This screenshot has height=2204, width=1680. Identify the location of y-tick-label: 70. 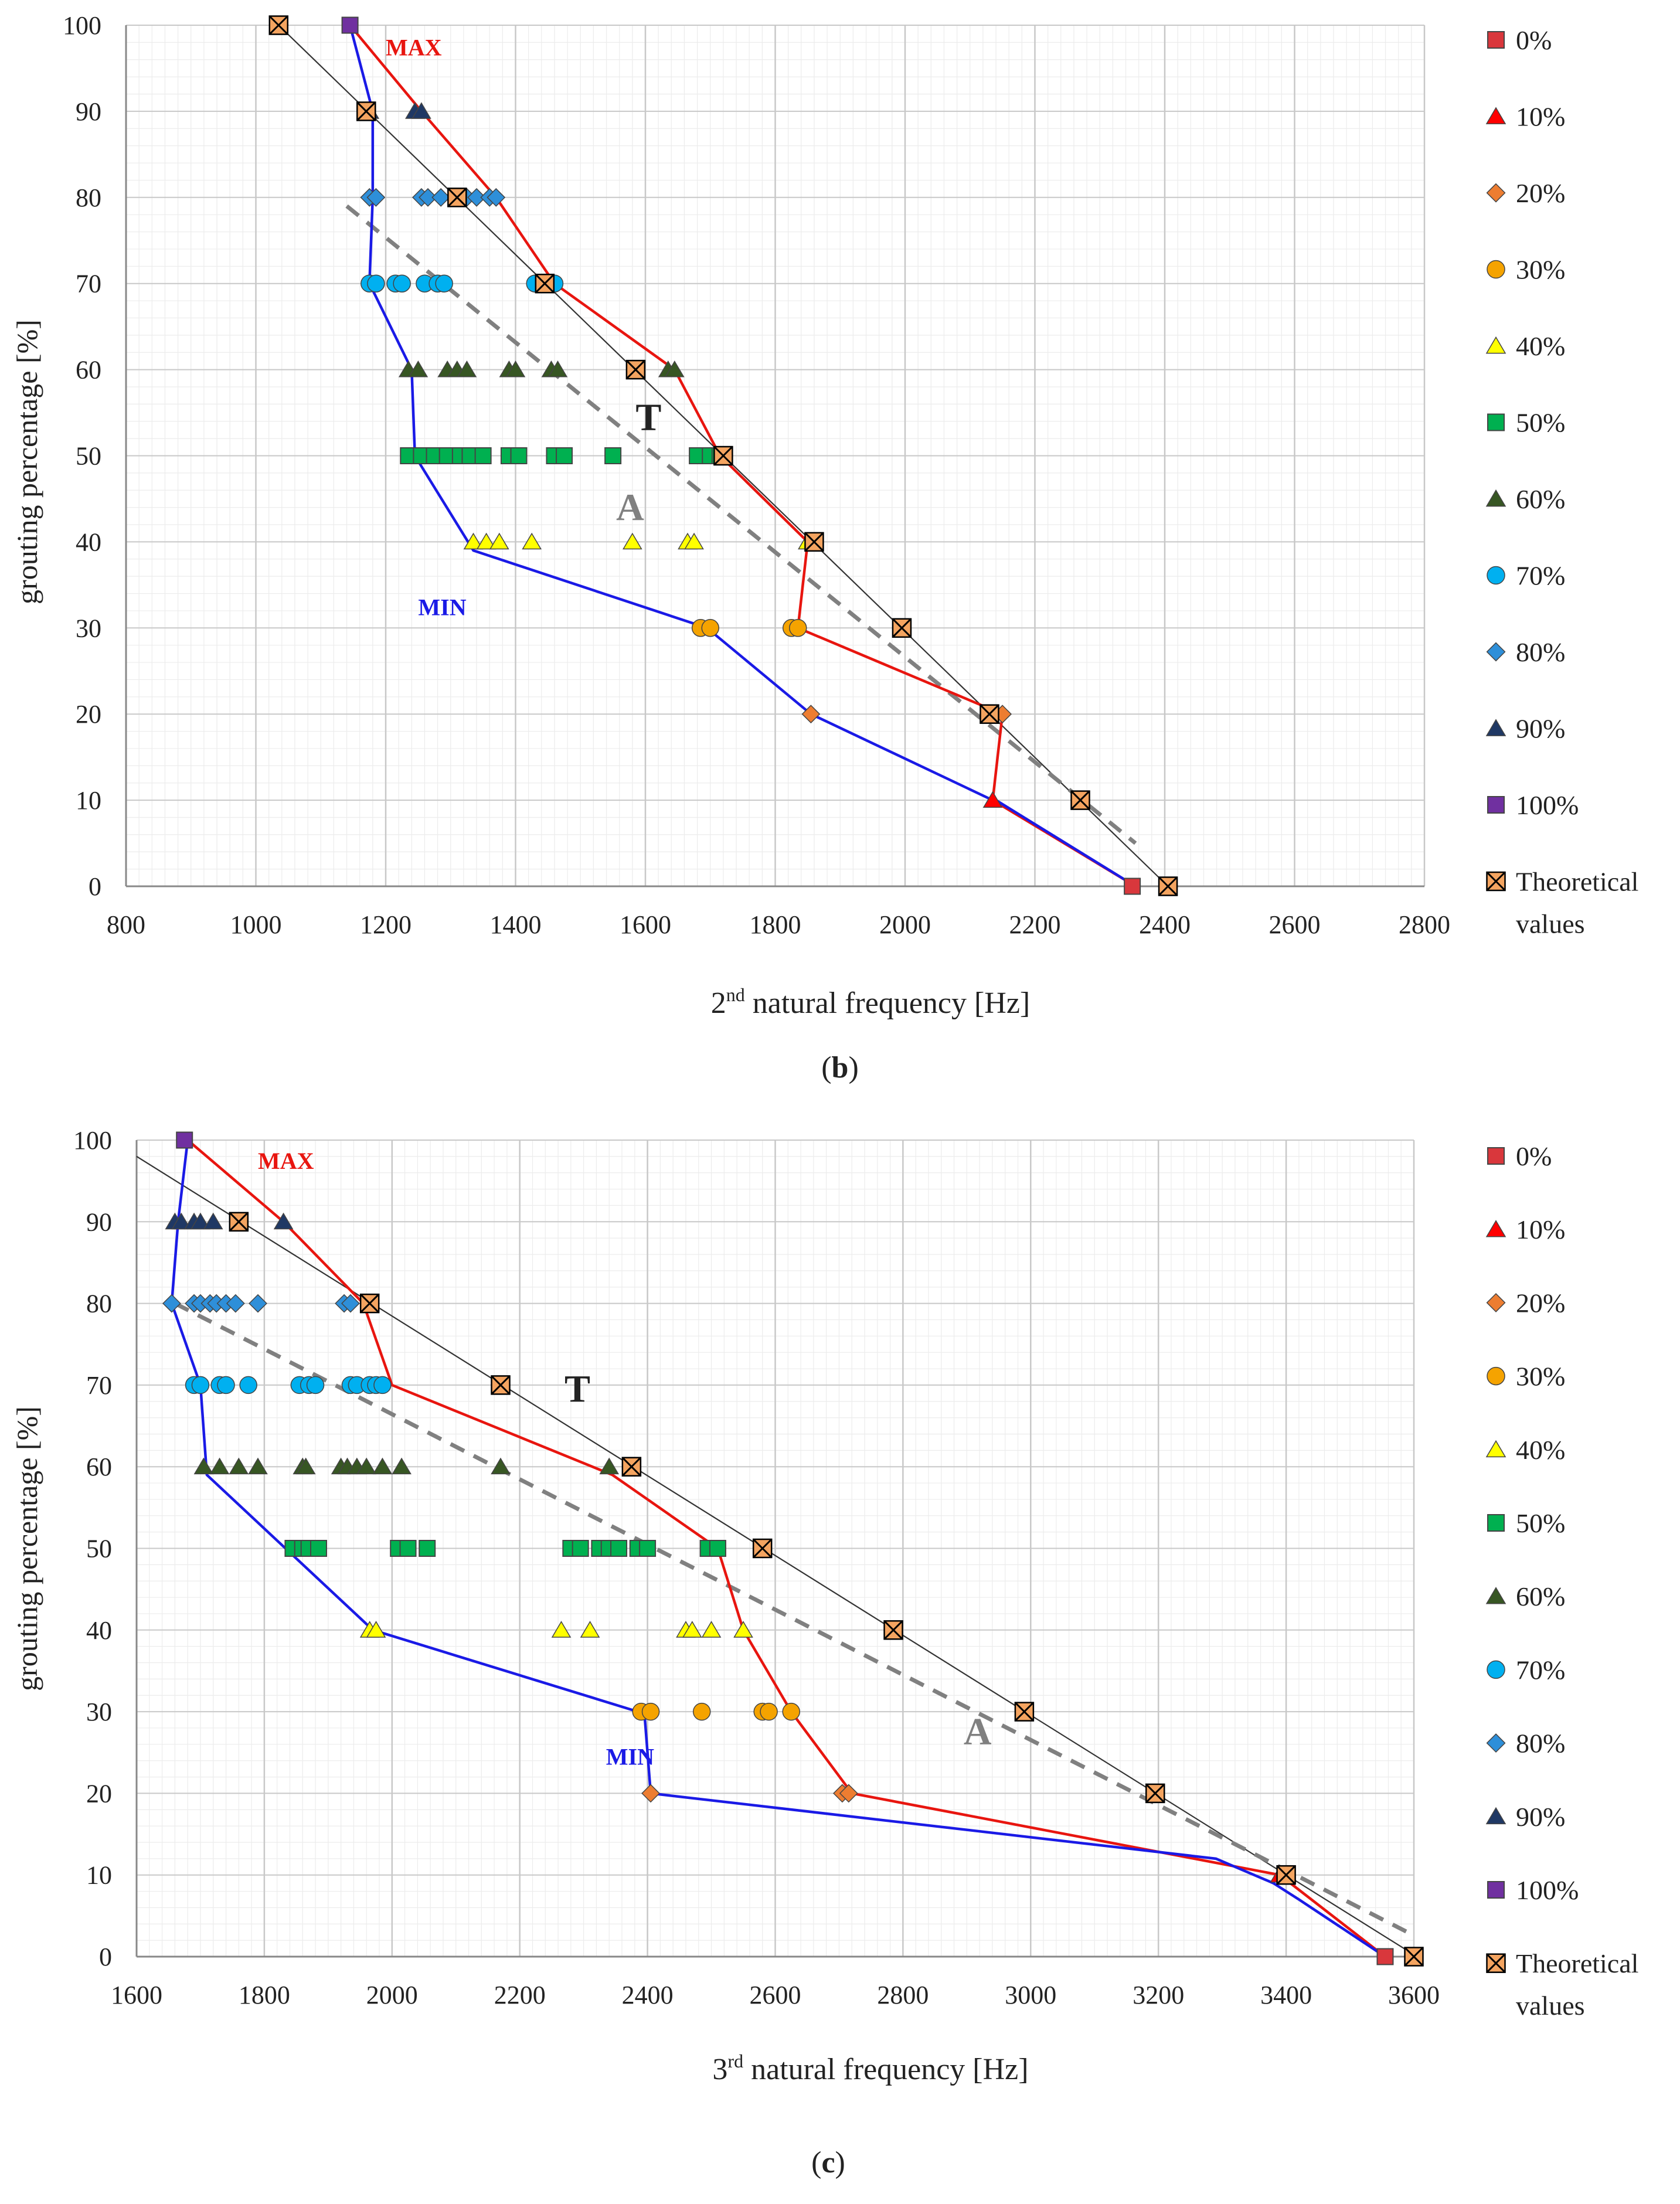
(88, 284).